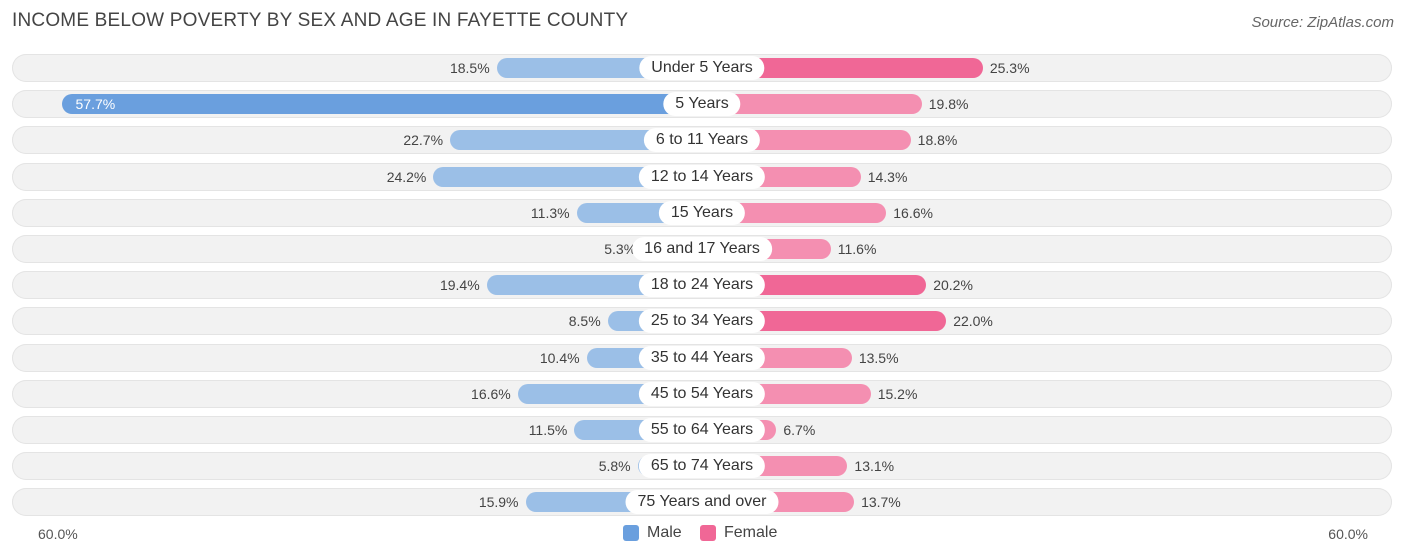 This screenshot has width=1406, height=559. Describe the element at coordinates (702, 68) in the screenshot. I see `category-label: Under 5 Years` at that location.